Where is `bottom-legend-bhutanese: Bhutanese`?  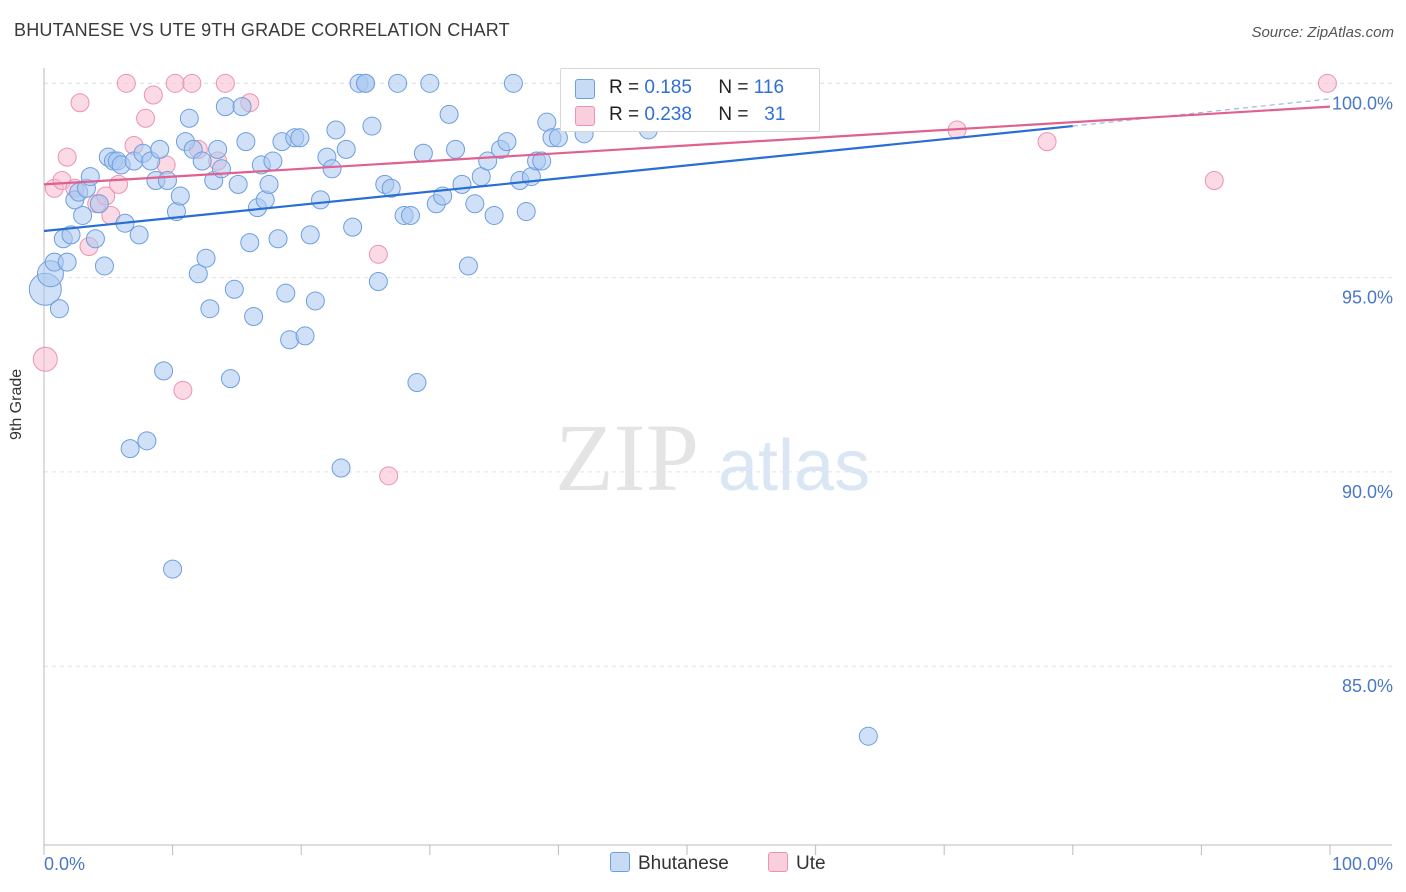 bottom-legend-bhutanese: Bhutanese is located at coordinates (669, 863).